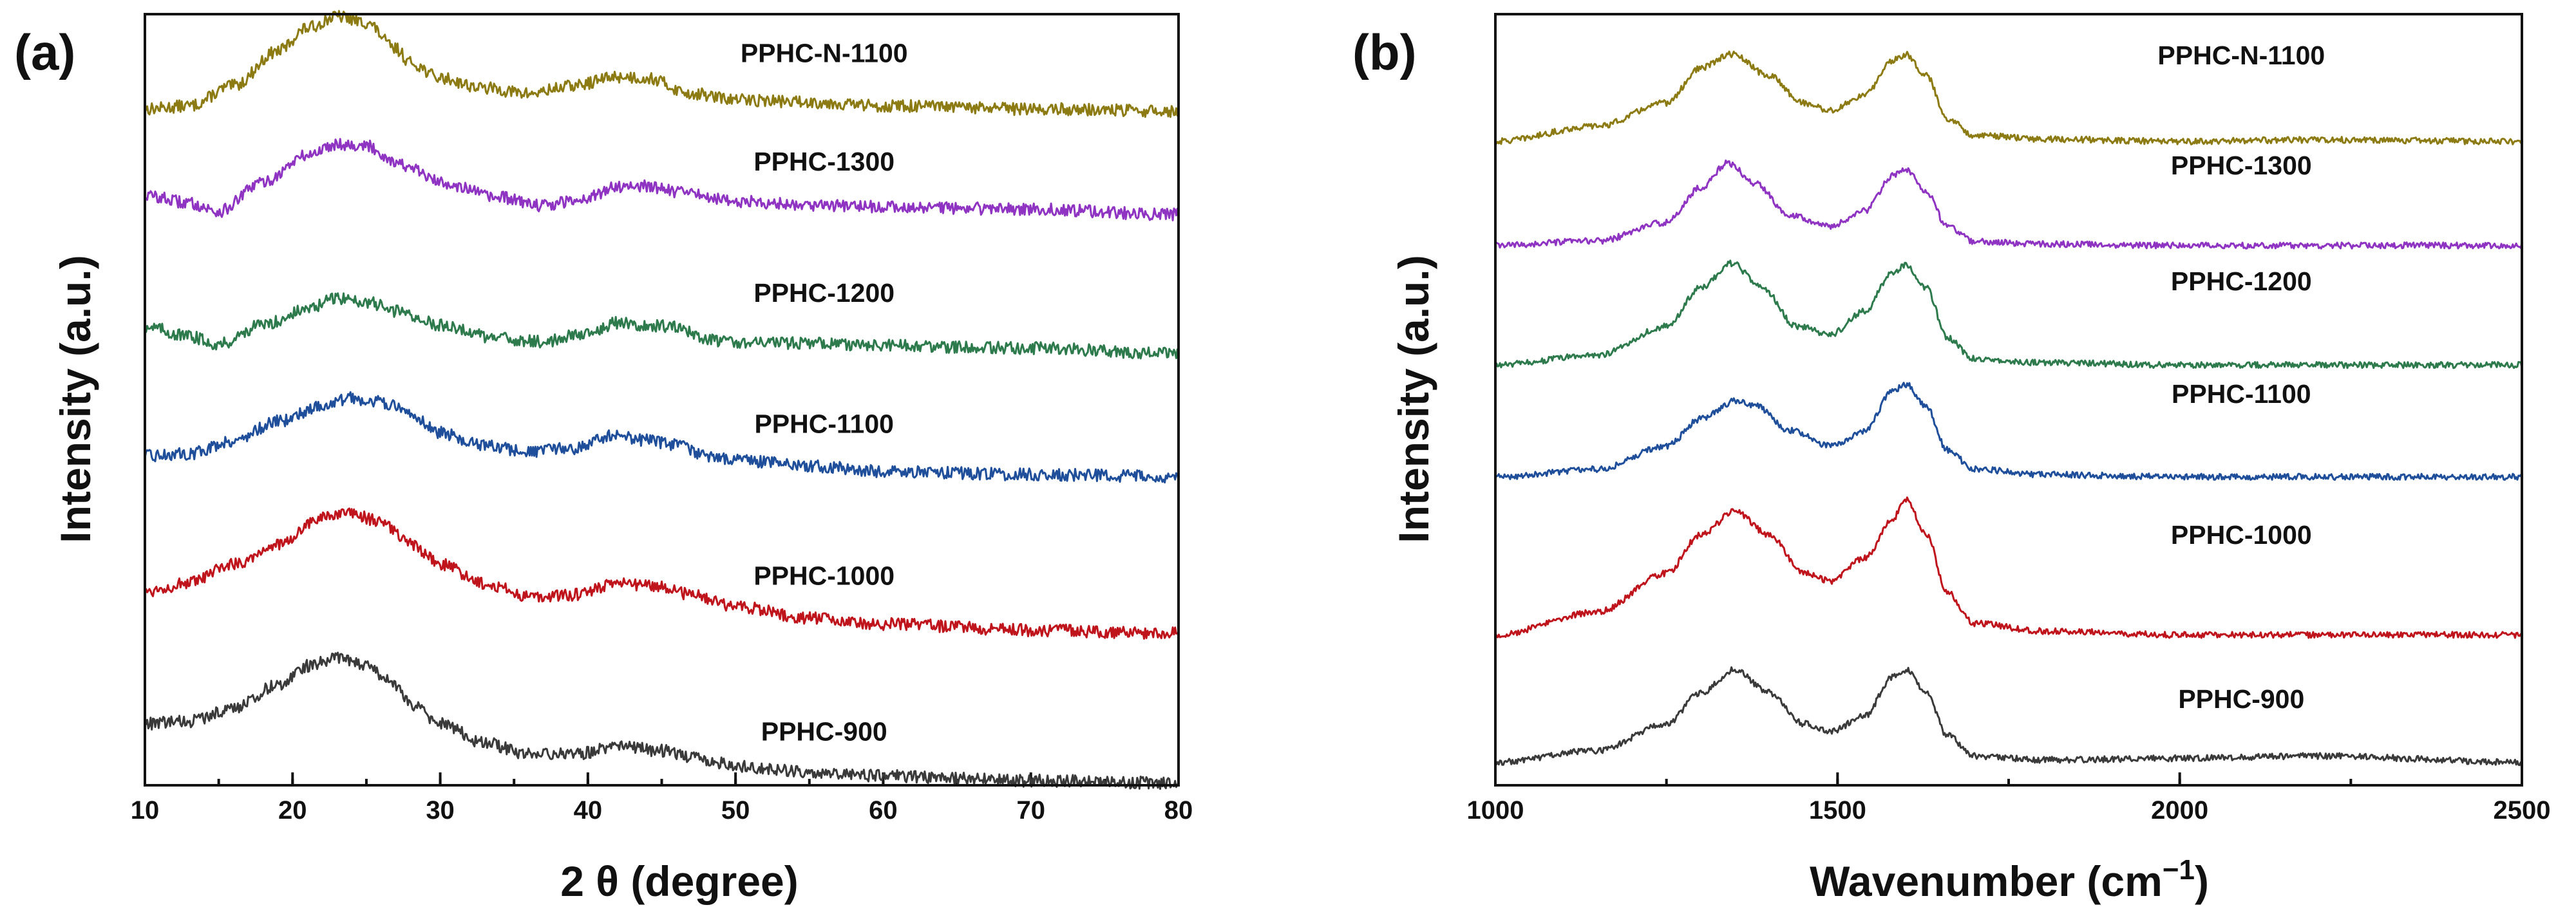  Describe the element at coordinates (75, 399) in the screenshot. I see `panel-a-y-axis-title: Intensity (a.u.)` at that location.